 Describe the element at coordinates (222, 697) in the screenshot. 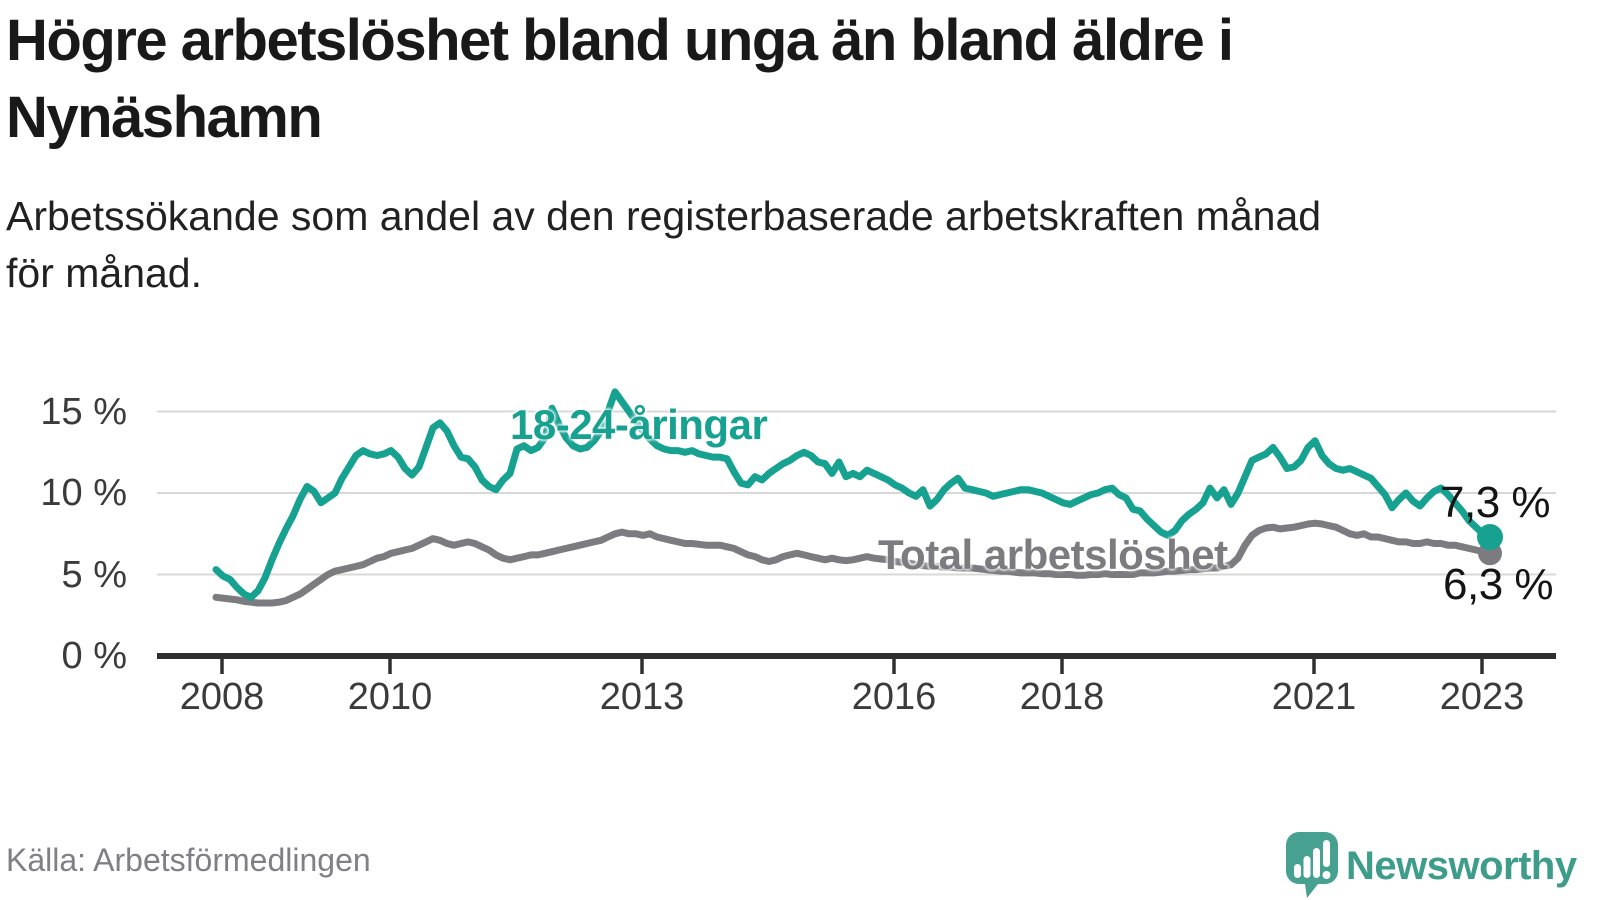

I see `x-tick-label-2008: 2008` at that location.